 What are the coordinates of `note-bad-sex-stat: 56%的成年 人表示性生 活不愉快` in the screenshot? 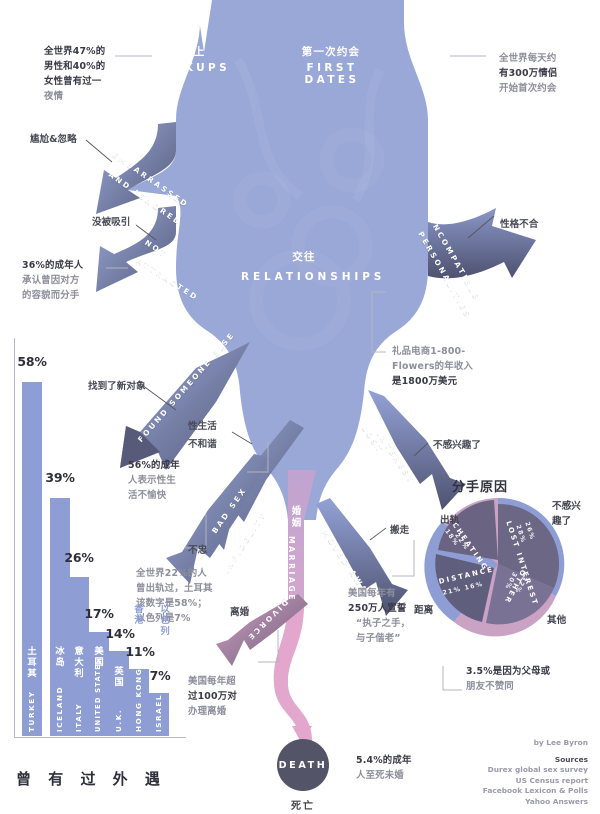 It's located at (171, 480).